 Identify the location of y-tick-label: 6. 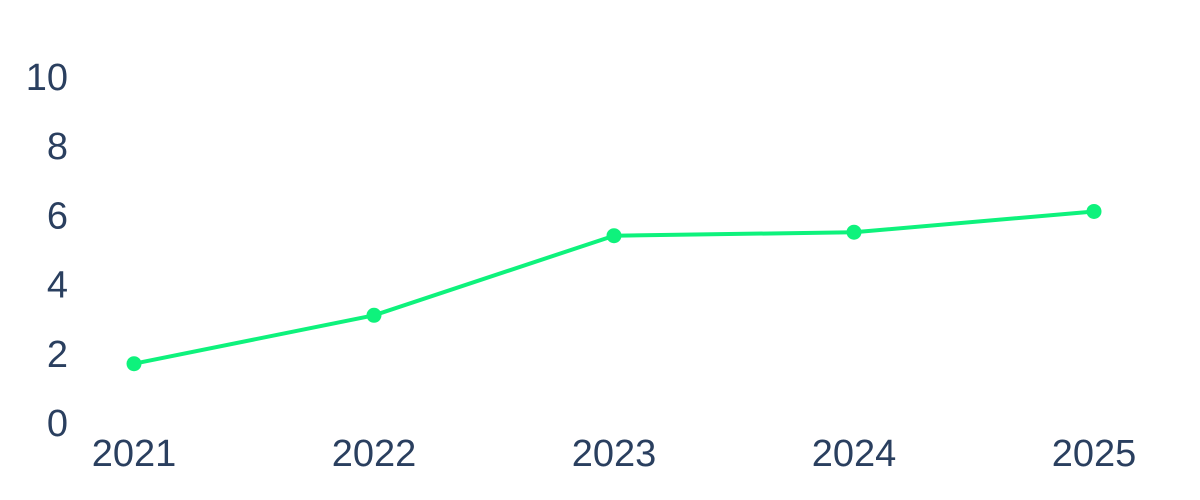
(57, 216).